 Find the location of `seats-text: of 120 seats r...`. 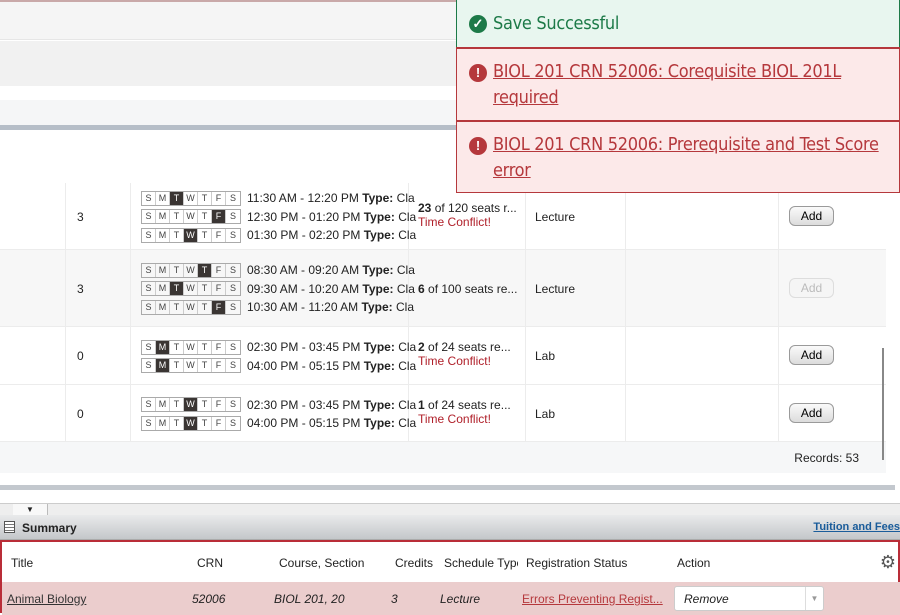

seats-text: of 120 seats r... is located at coordinates (474, 207).